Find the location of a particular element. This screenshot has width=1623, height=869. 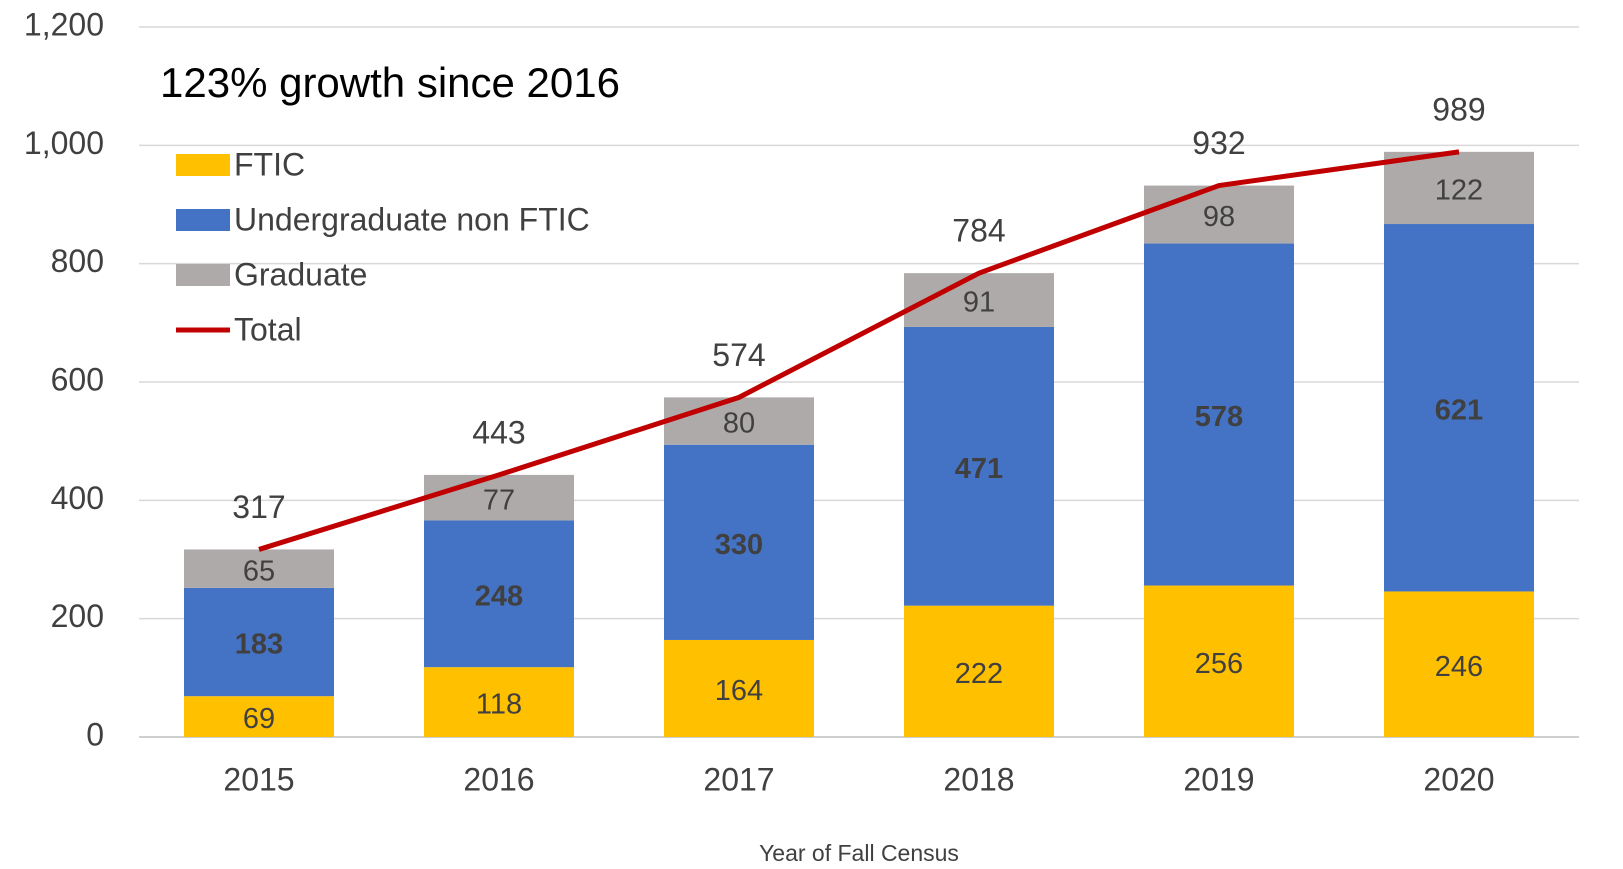

data-label: 69 is located at coordinates (259, 719).